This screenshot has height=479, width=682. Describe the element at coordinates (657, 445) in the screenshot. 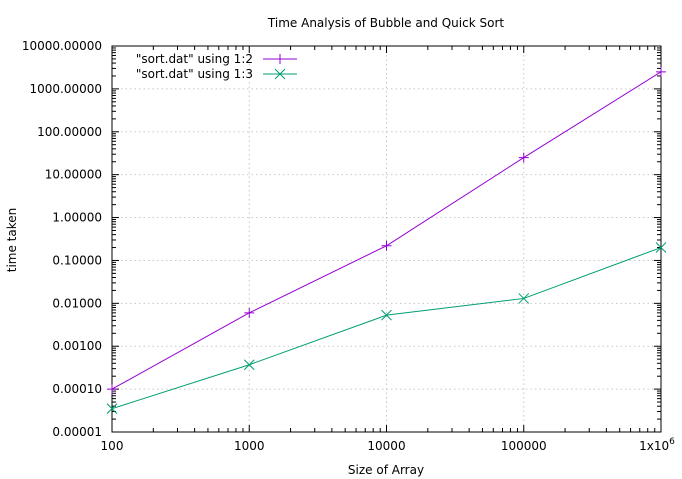

I see `x-tick-label: 1x106` at that location.